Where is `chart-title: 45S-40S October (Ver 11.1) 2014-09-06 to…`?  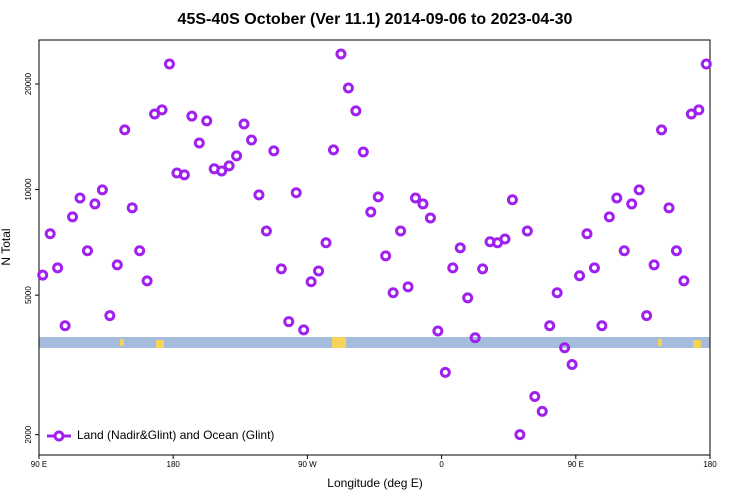
chart-title: 45S-40S October (Ver 11.1) 2014-09-06 to… is located at coordinates (375, 19).